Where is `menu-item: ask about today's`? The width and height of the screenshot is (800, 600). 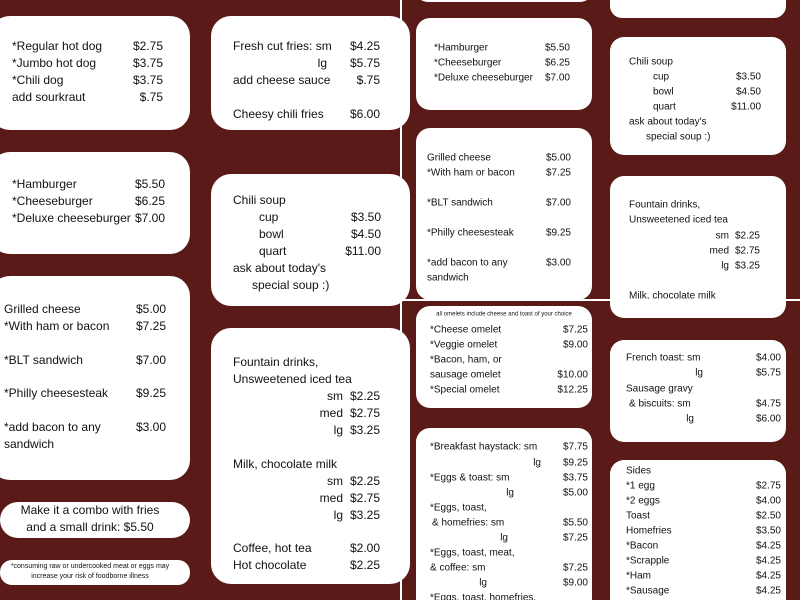 menu-item: ask about today's is located at coordinates (668, 122).